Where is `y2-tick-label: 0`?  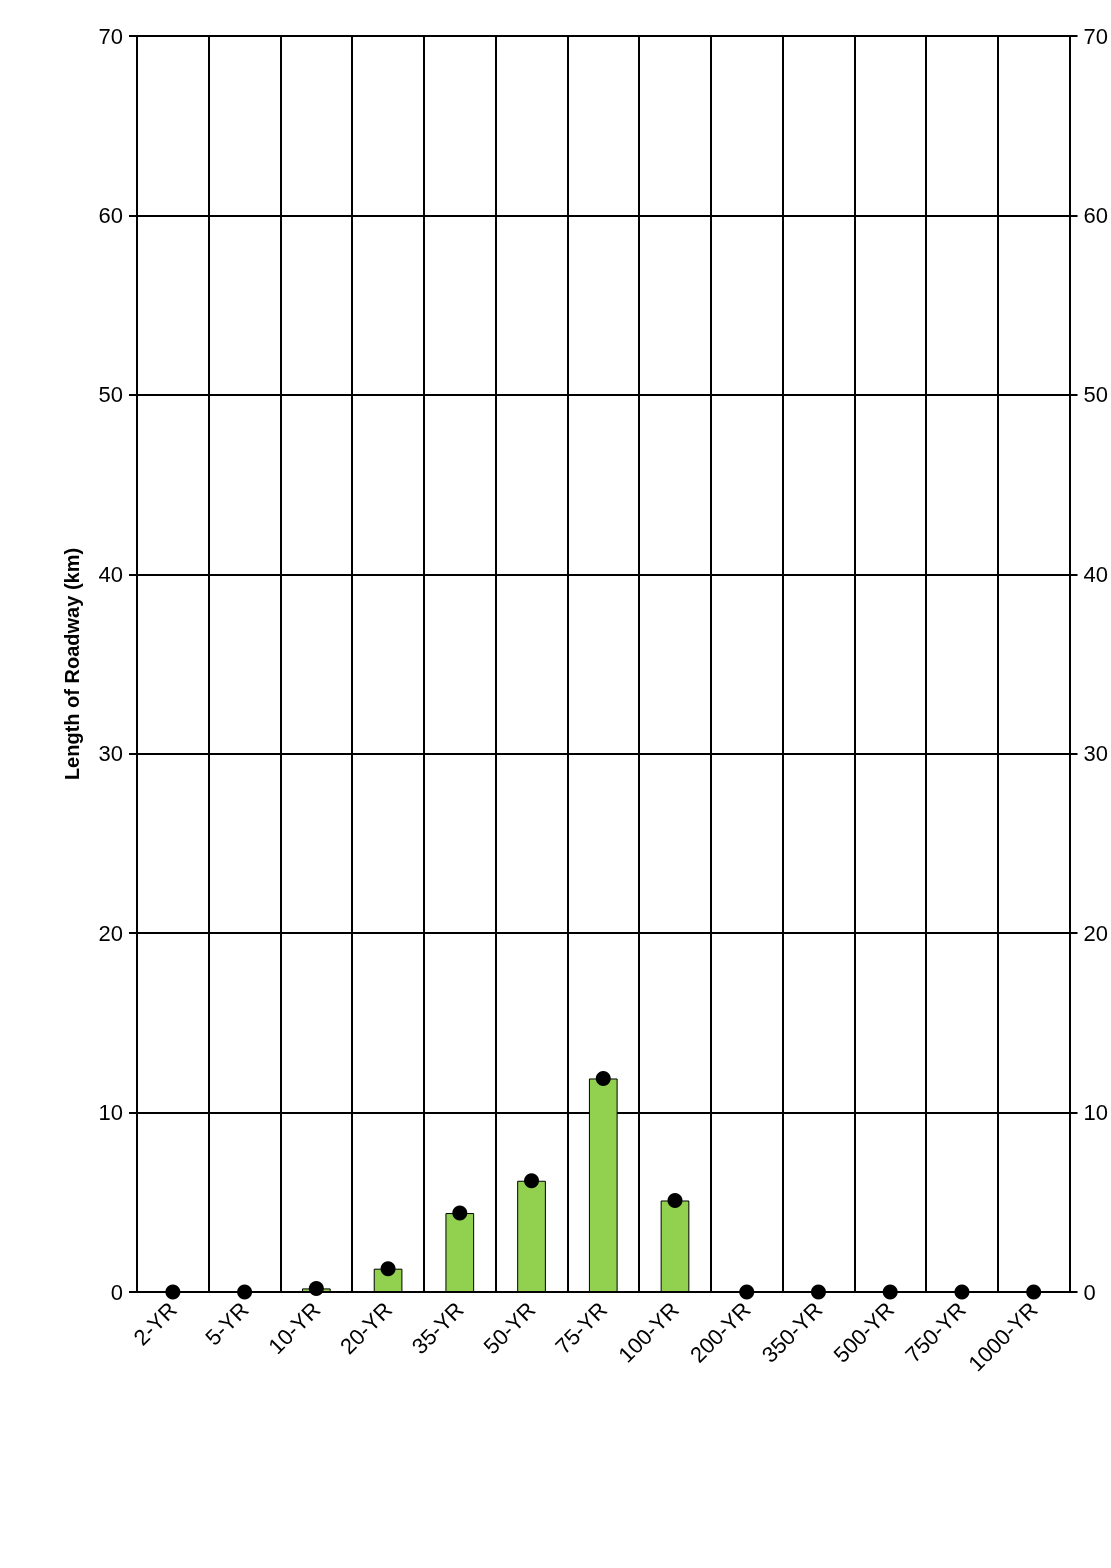 y2-tick-label: 0 is located at coordinates (1089, 1292).